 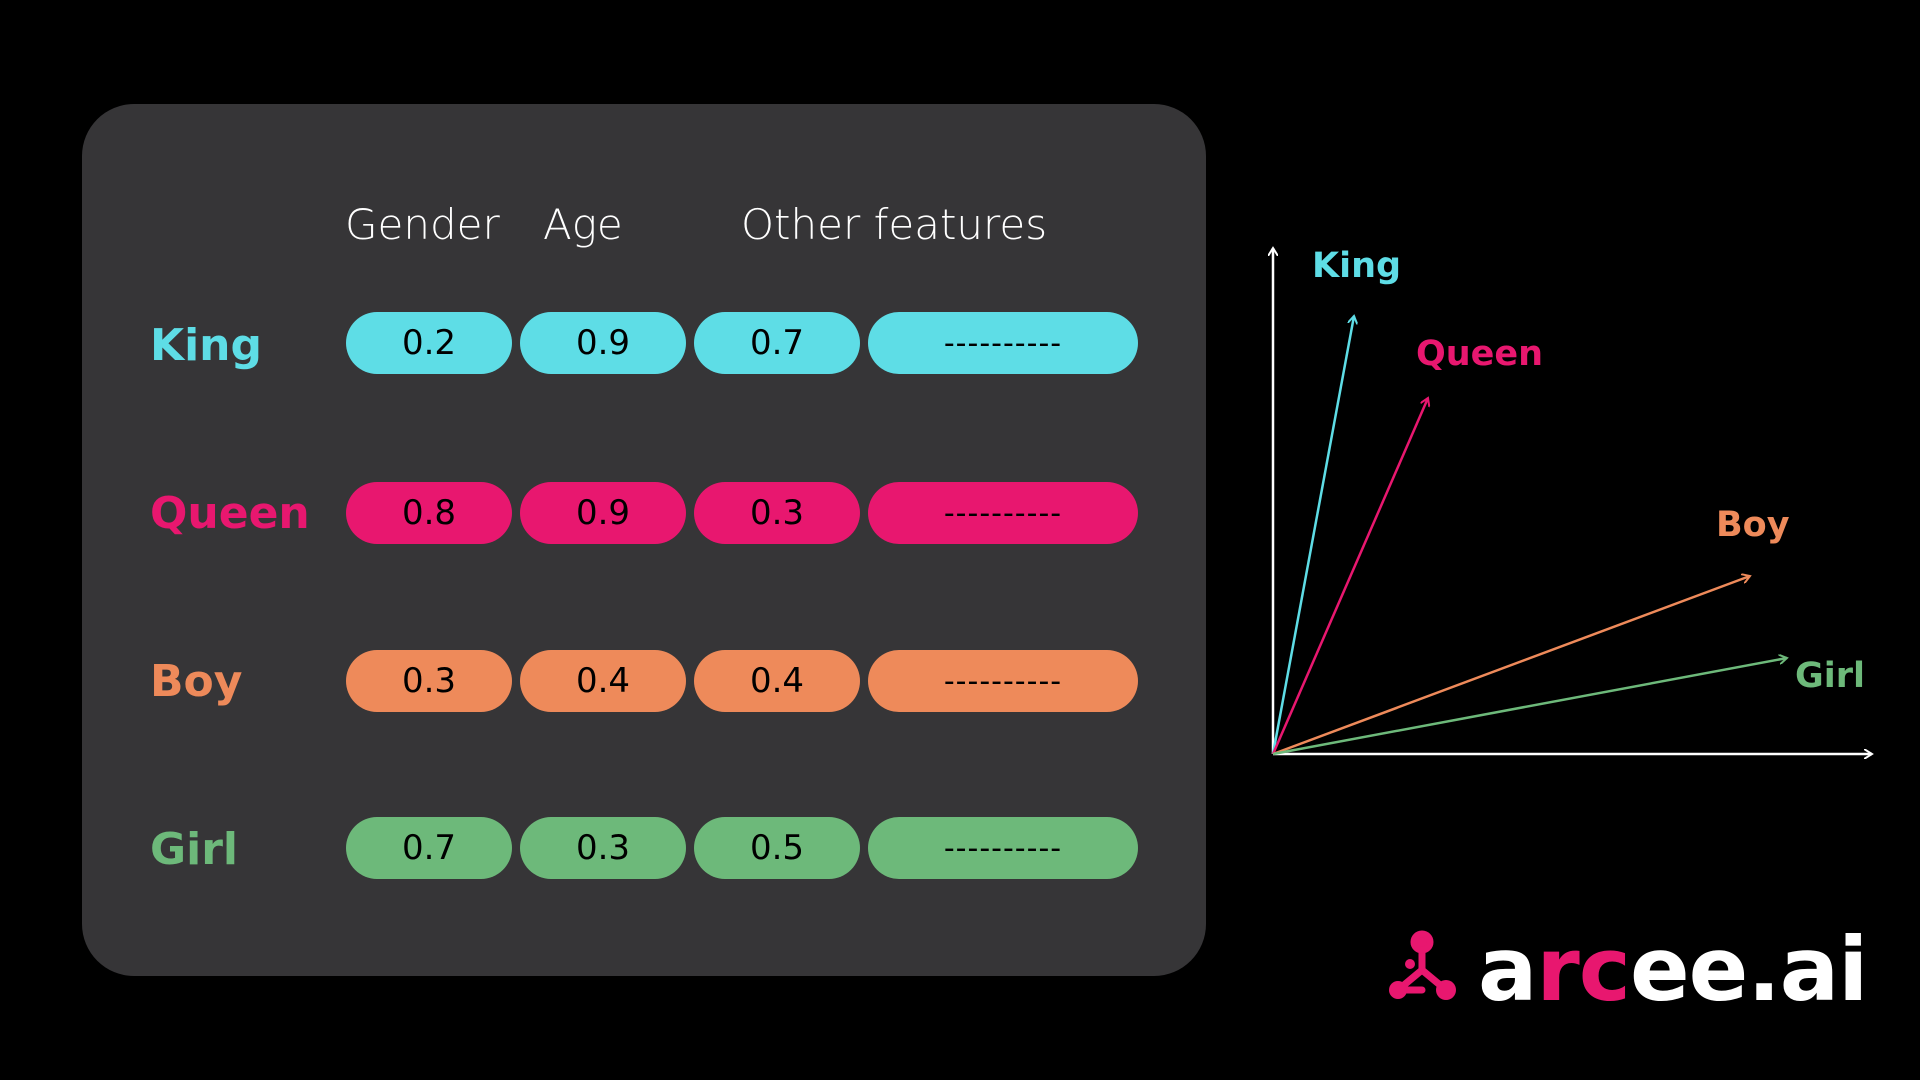 I want to click on vector-queen, so click(x=1349, y=576).